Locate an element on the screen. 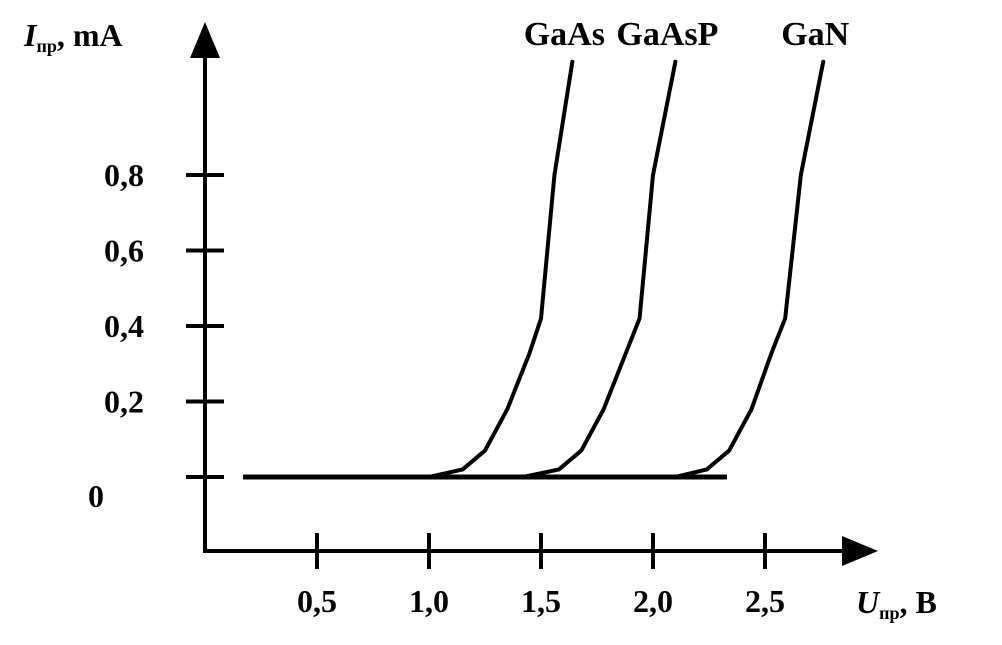  y-tick-label: 0,4 is located at coordinates (124, 326).